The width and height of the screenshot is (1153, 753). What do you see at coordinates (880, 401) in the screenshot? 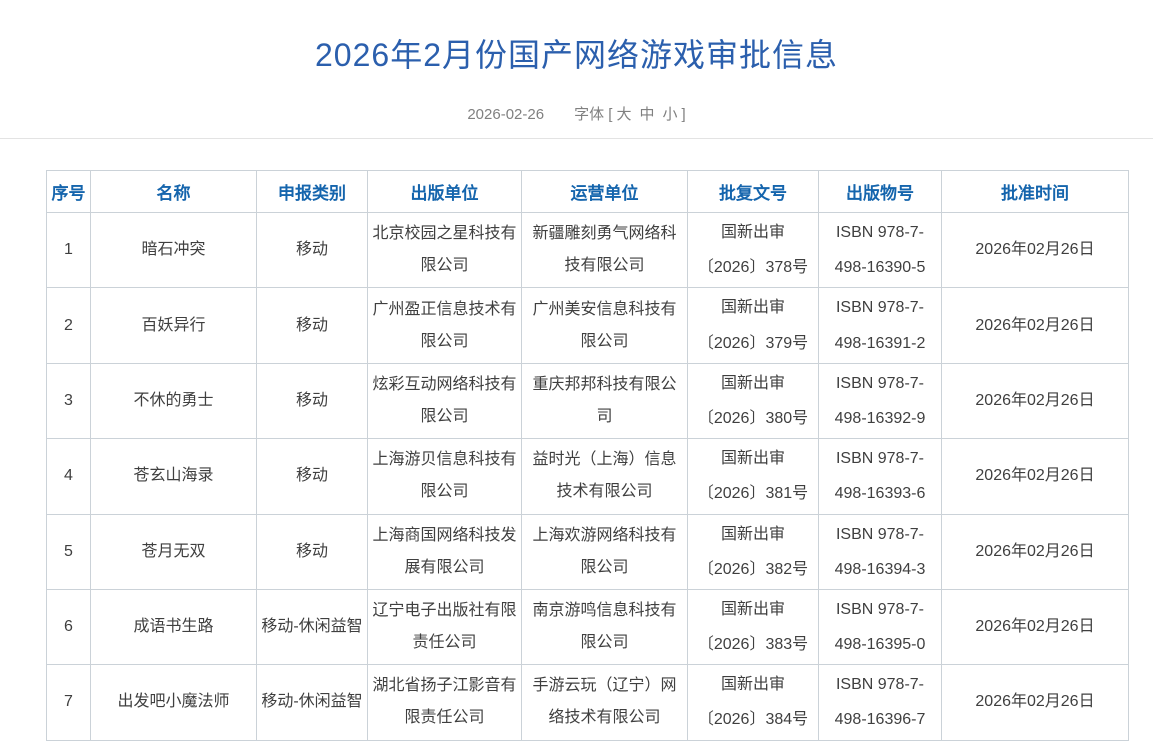
I see `cell-isbn: ISBN 978-7- 498-16392-9` at bounding box center [880, 401].